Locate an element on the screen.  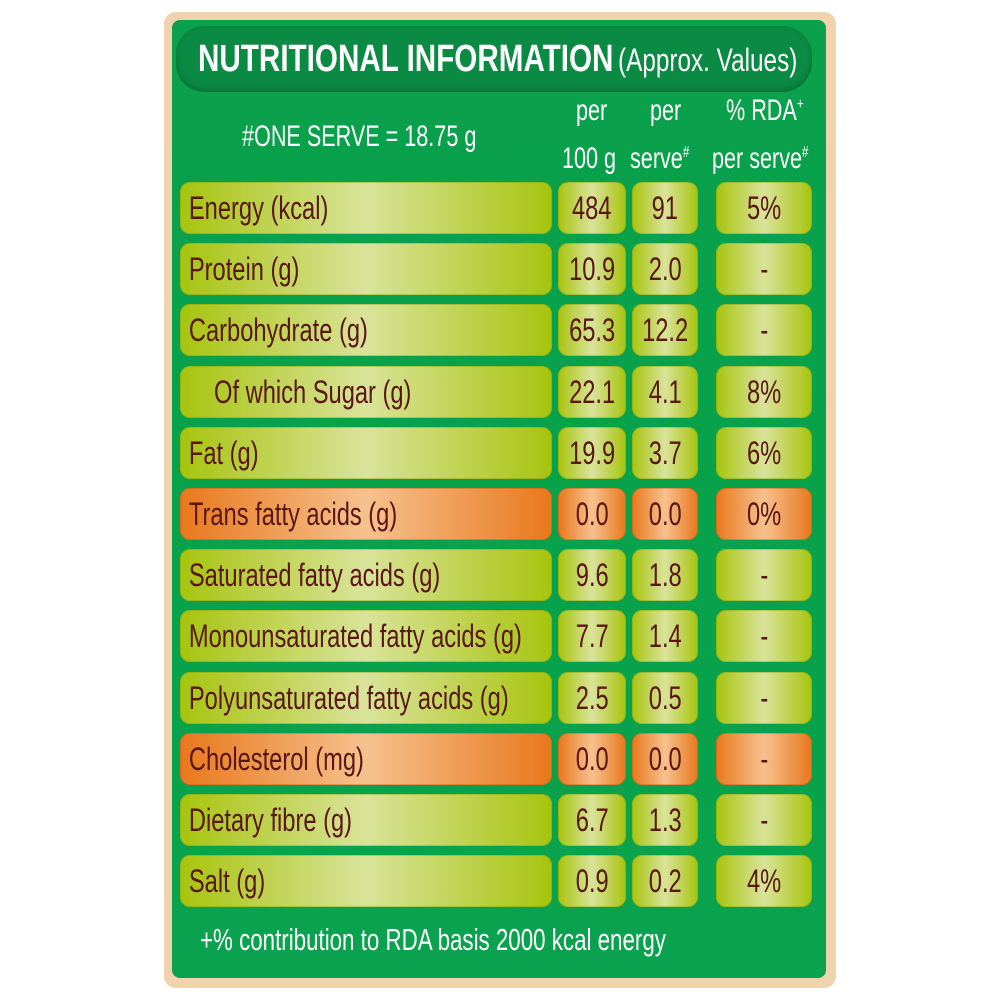
value-per-100g: 65.3 is located at coordinates (592, 330).